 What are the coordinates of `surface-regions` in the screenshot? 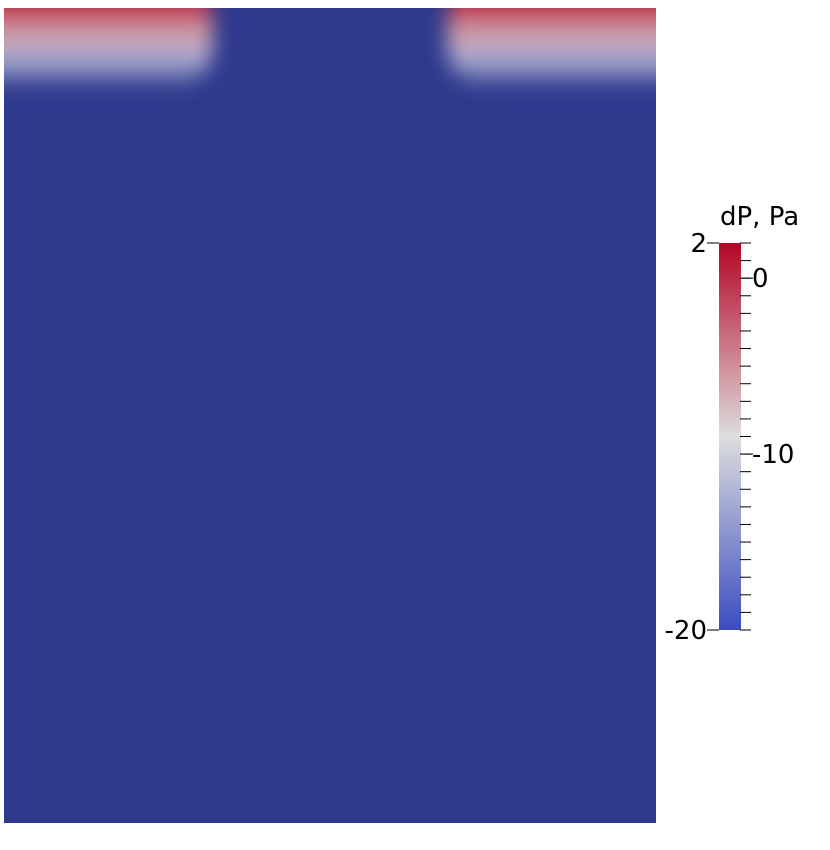 It's located at (330, 48).